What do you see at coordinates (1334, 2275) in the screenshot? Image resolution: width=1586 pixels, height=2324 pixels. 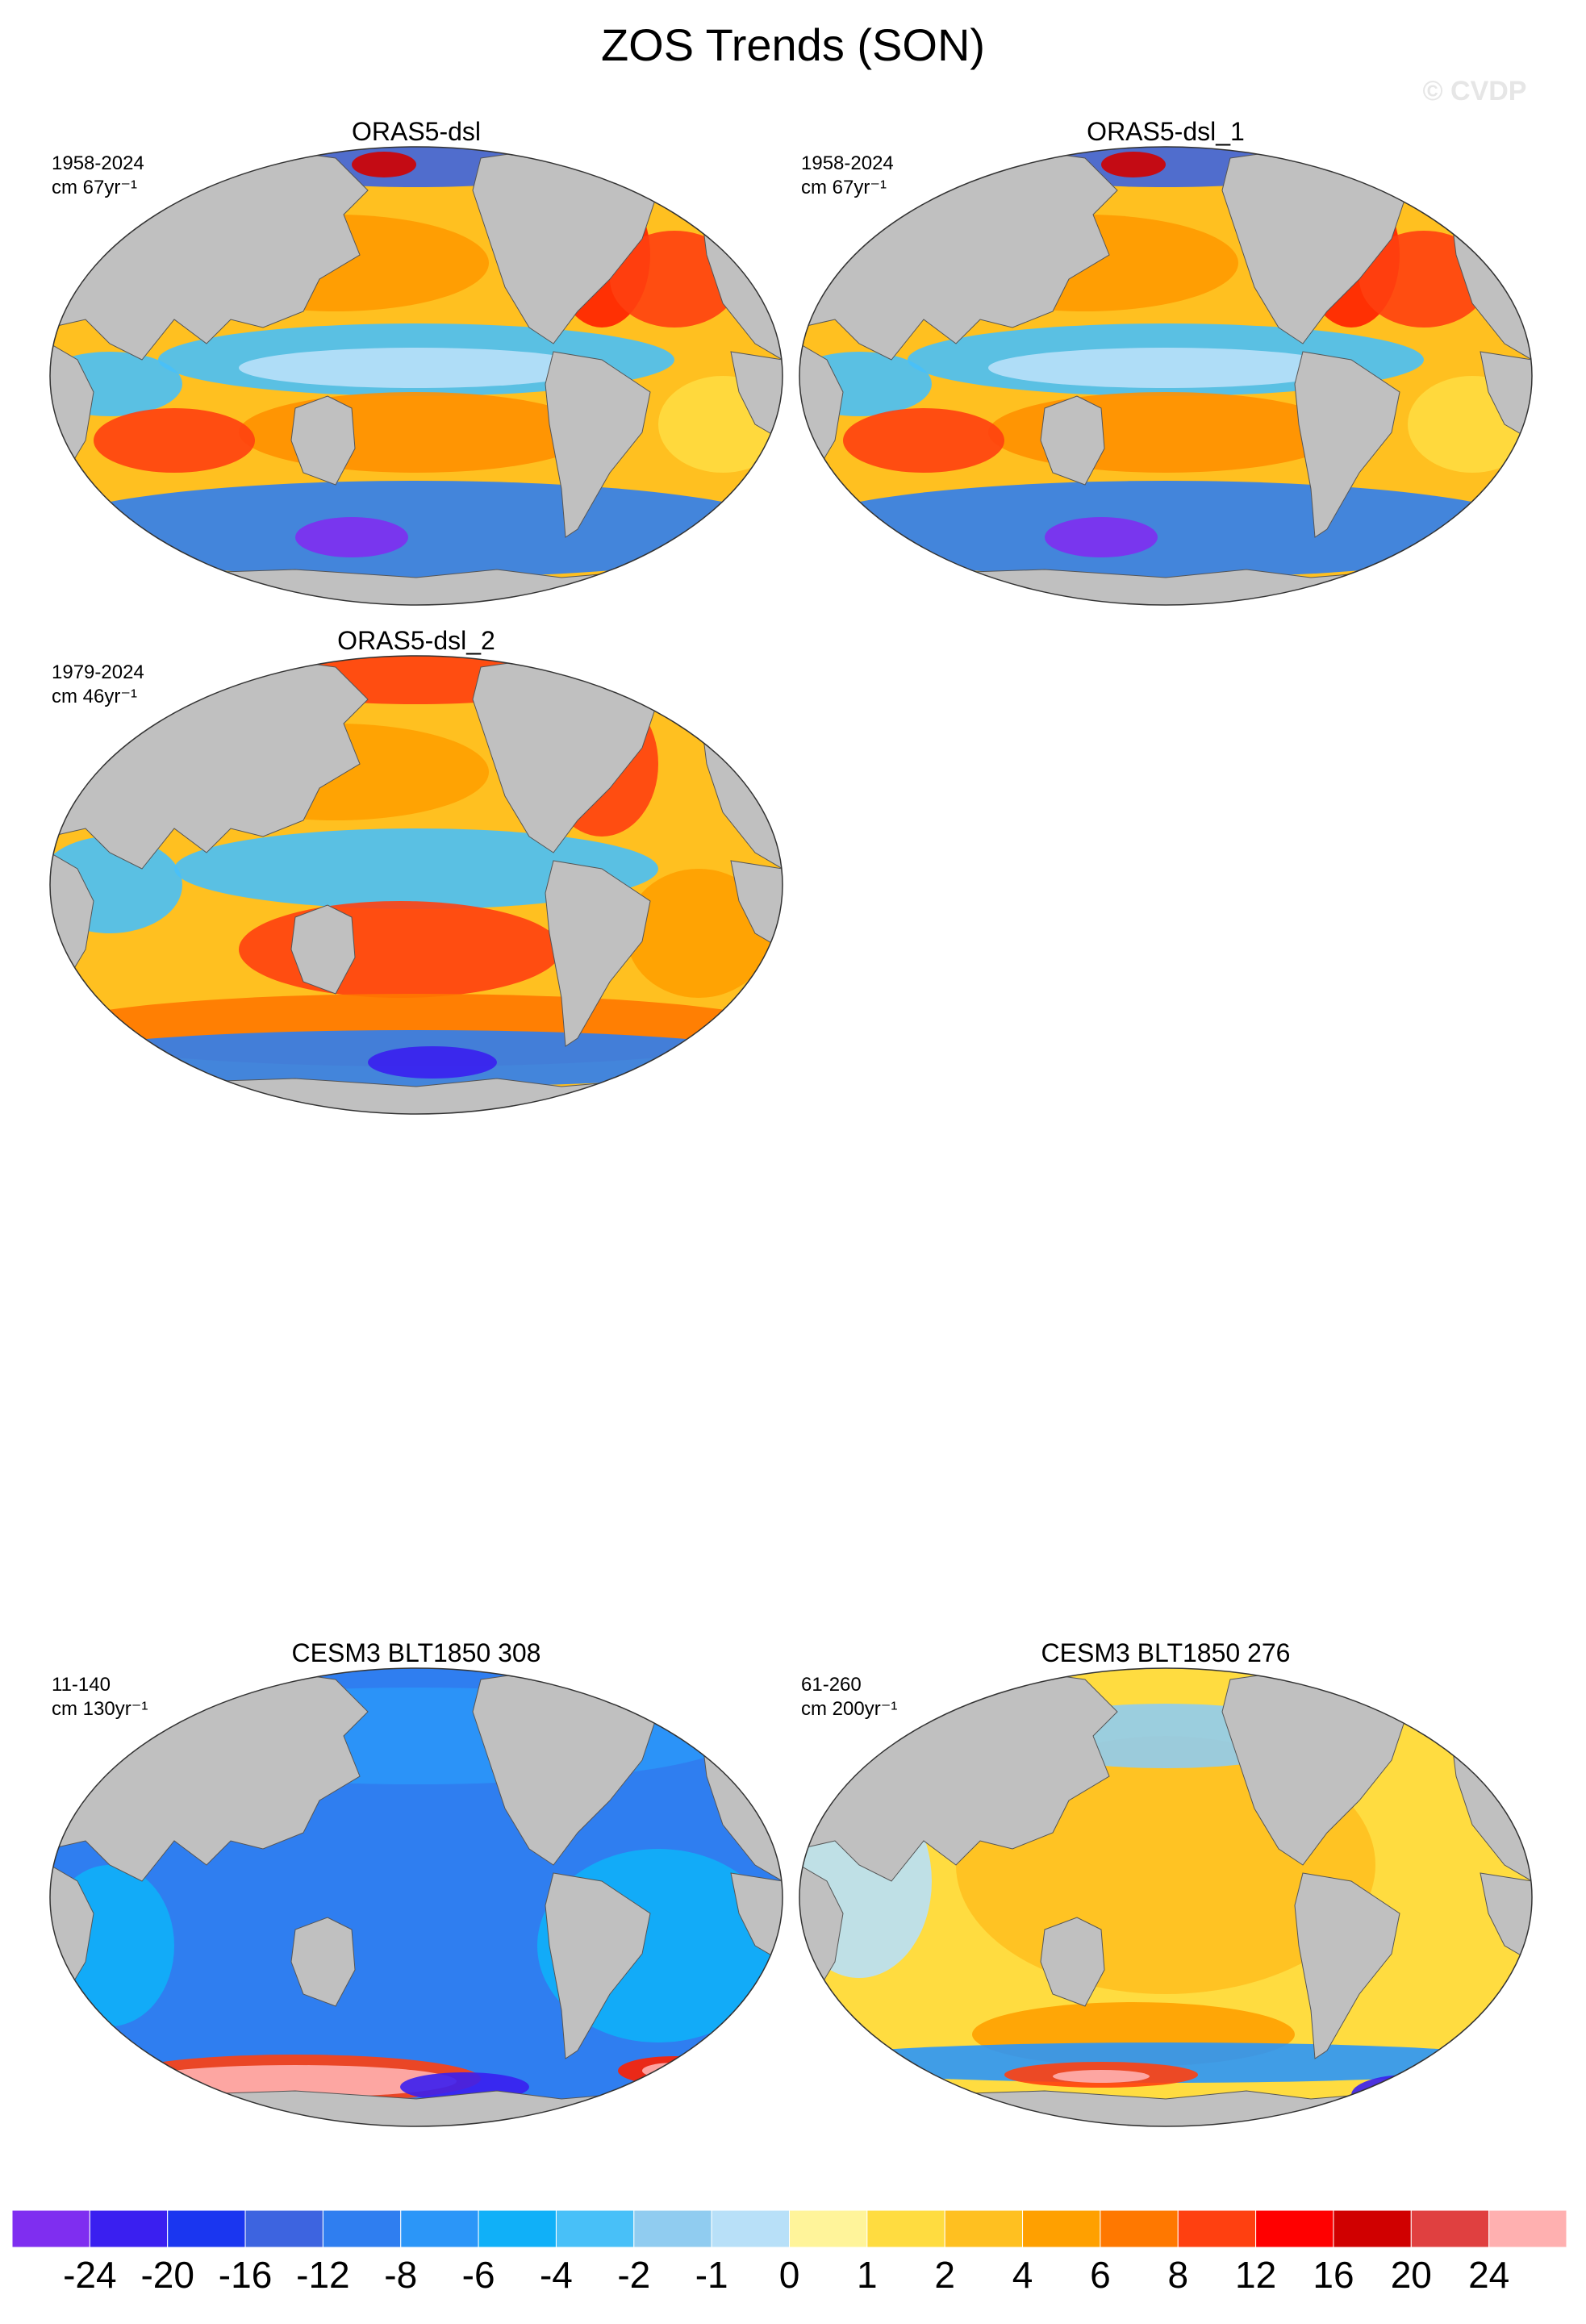 I see `colorbar-label: 16` at bounding box center [1334, 2275].